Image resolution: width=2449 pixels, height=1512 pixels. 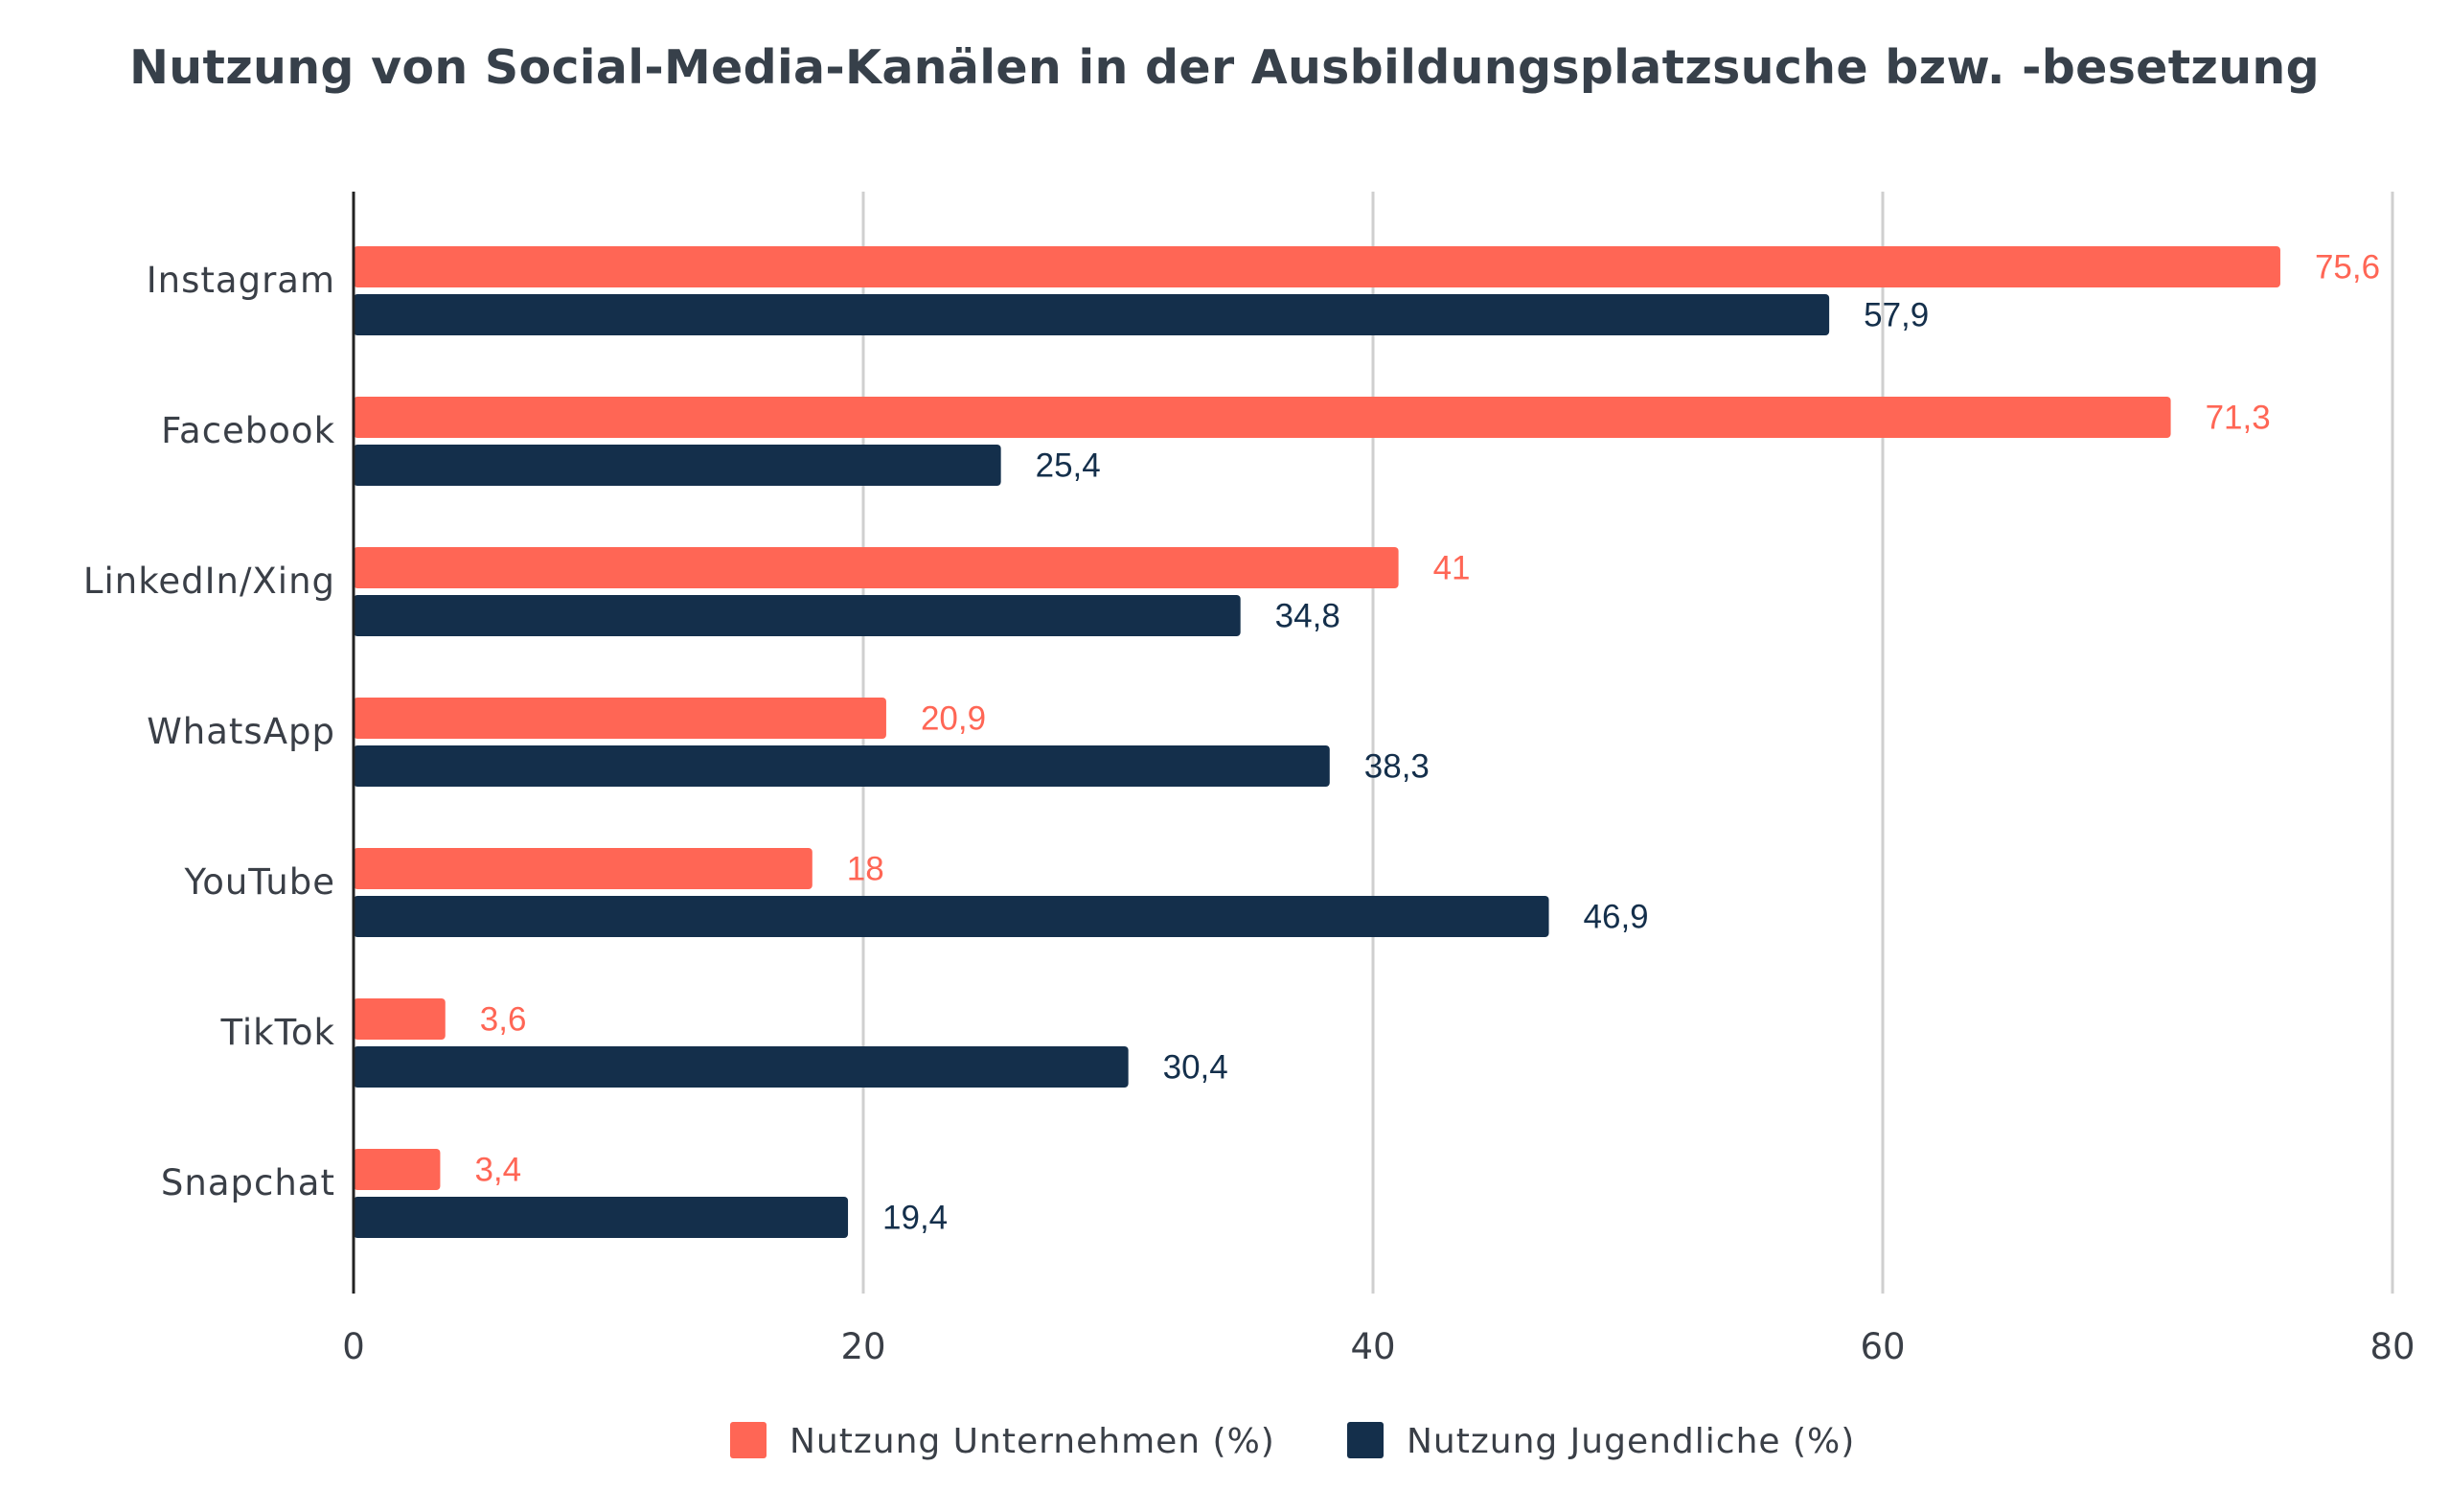 I want to click on data-label: 3,6, so click(x=503, y=1020).